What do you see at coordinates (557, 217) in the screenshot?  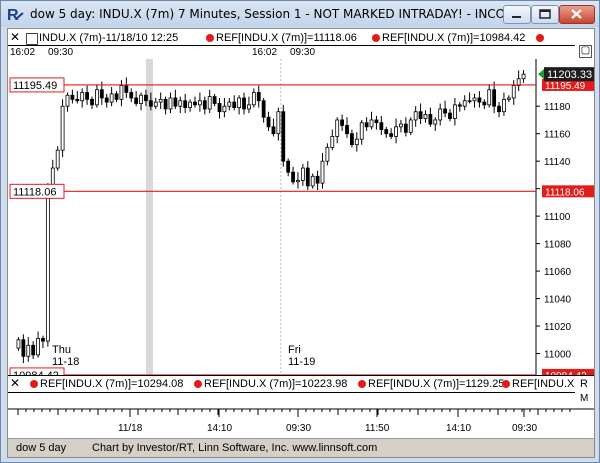 I see `y-tick-label: 11100` at bounding box center [557, 217].